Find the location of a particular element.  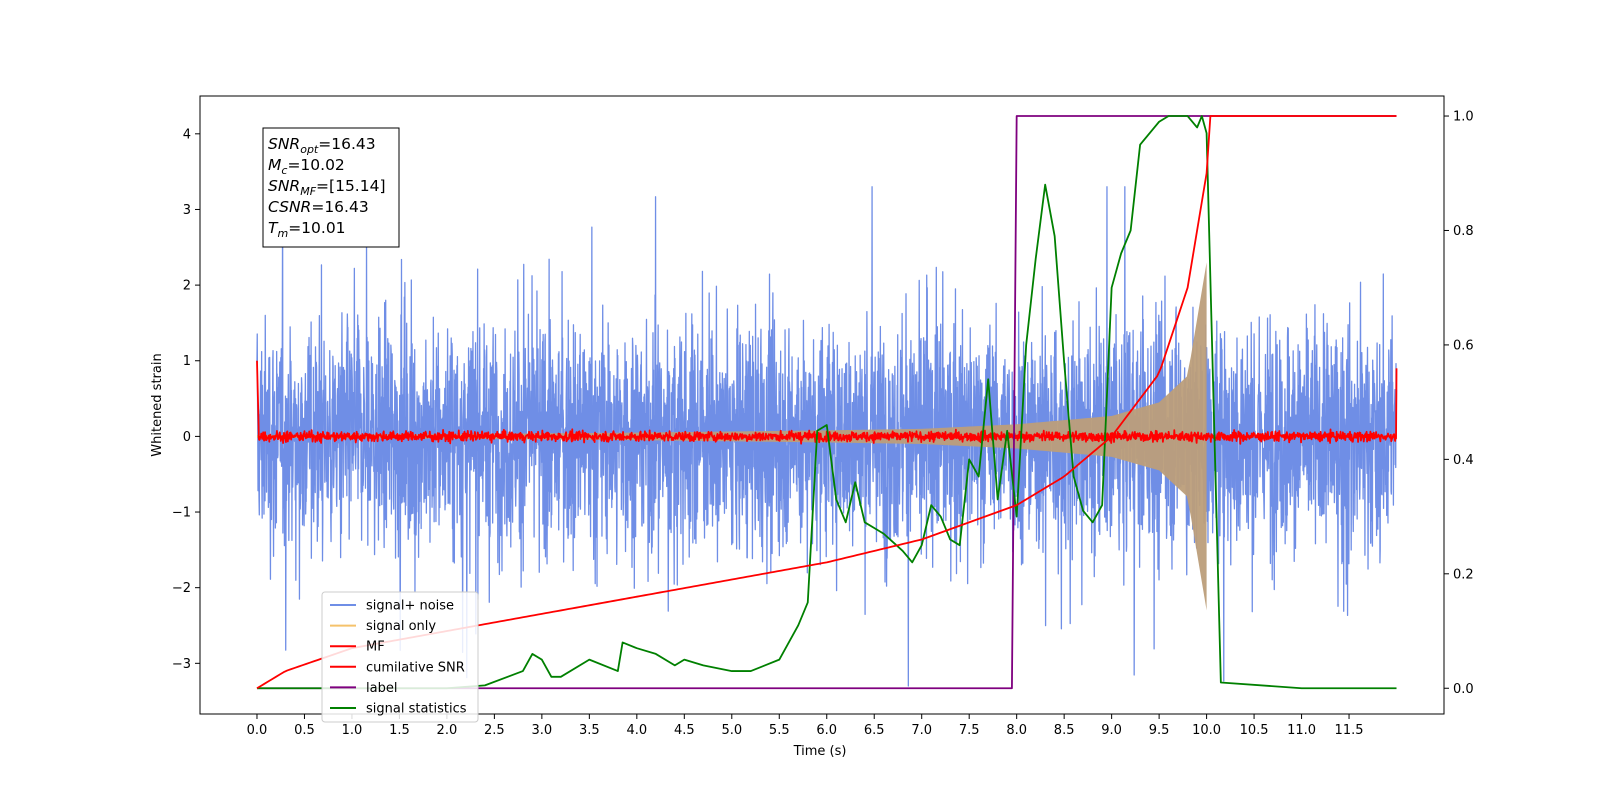

legend-label: MF is located at coordinates (375, 647).